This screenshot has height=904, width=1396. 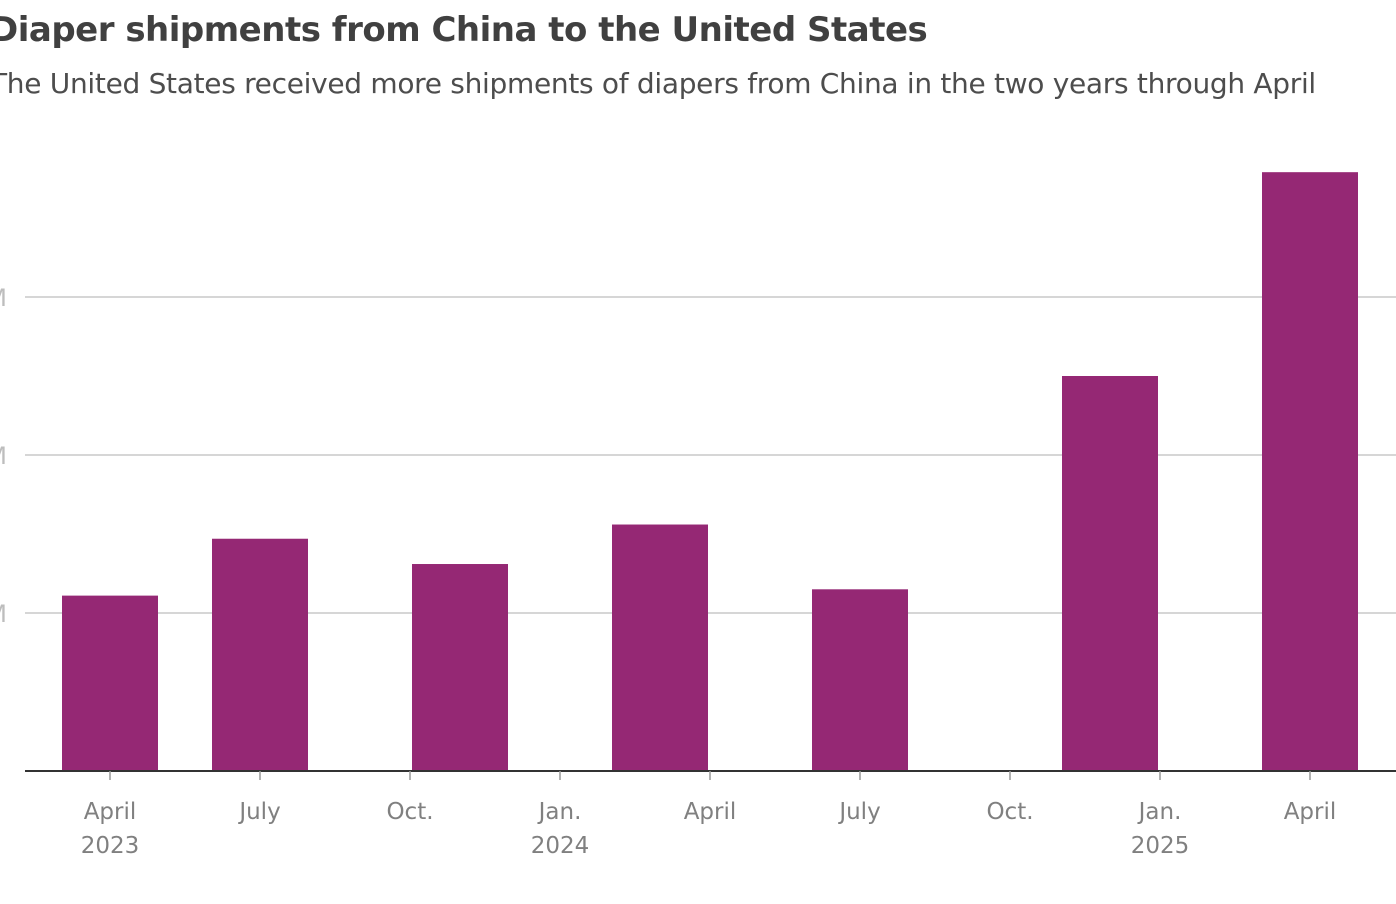 What do you see at coordinates (110, 846) in the screenshot?
I see `x-tick-year-label: 2023` at bounding box center [110, 846].